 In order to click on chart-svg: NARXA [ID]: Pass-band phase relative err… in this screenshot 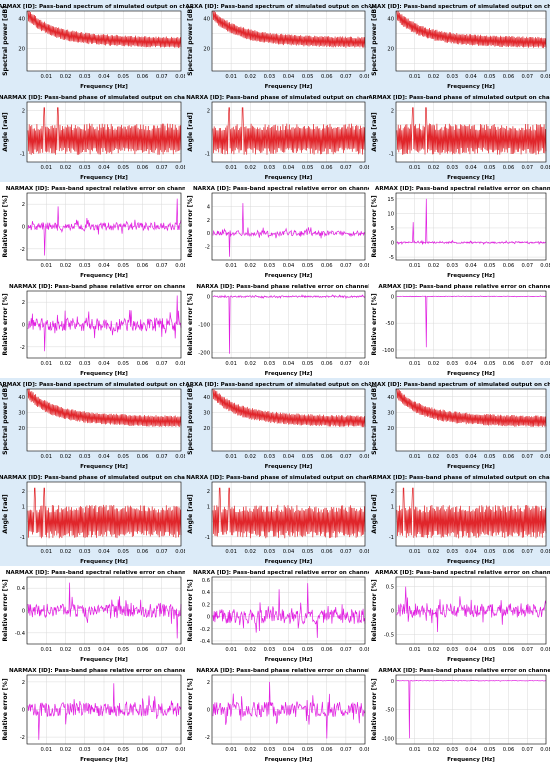, I will do `click(278, 715)`.